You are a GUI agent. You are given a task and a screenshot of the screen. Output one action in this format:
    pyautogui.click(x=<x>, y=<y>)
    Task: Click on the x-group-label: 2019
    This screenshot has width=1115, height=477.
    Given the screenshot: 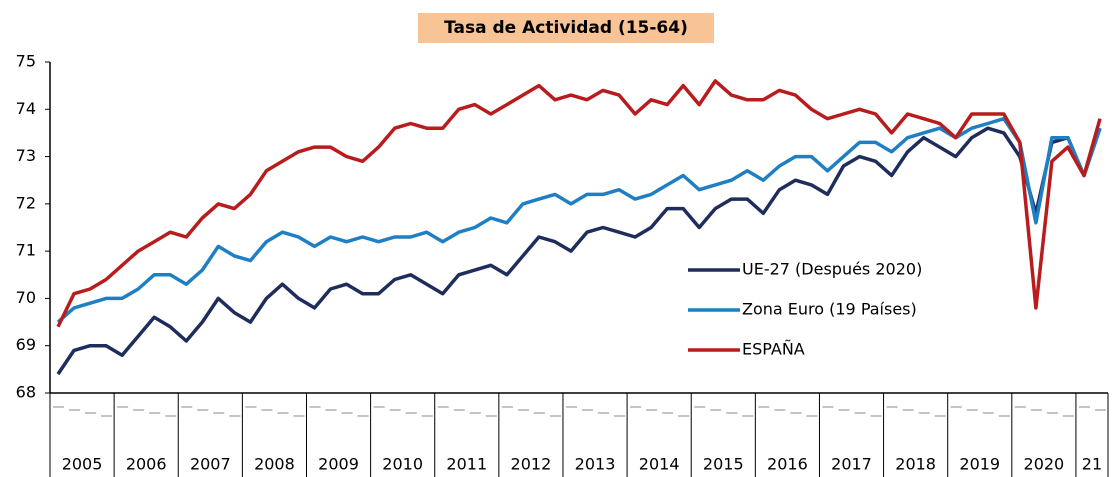 What is the action you would take?
    pyautogui.click(x=979, y=464)
    